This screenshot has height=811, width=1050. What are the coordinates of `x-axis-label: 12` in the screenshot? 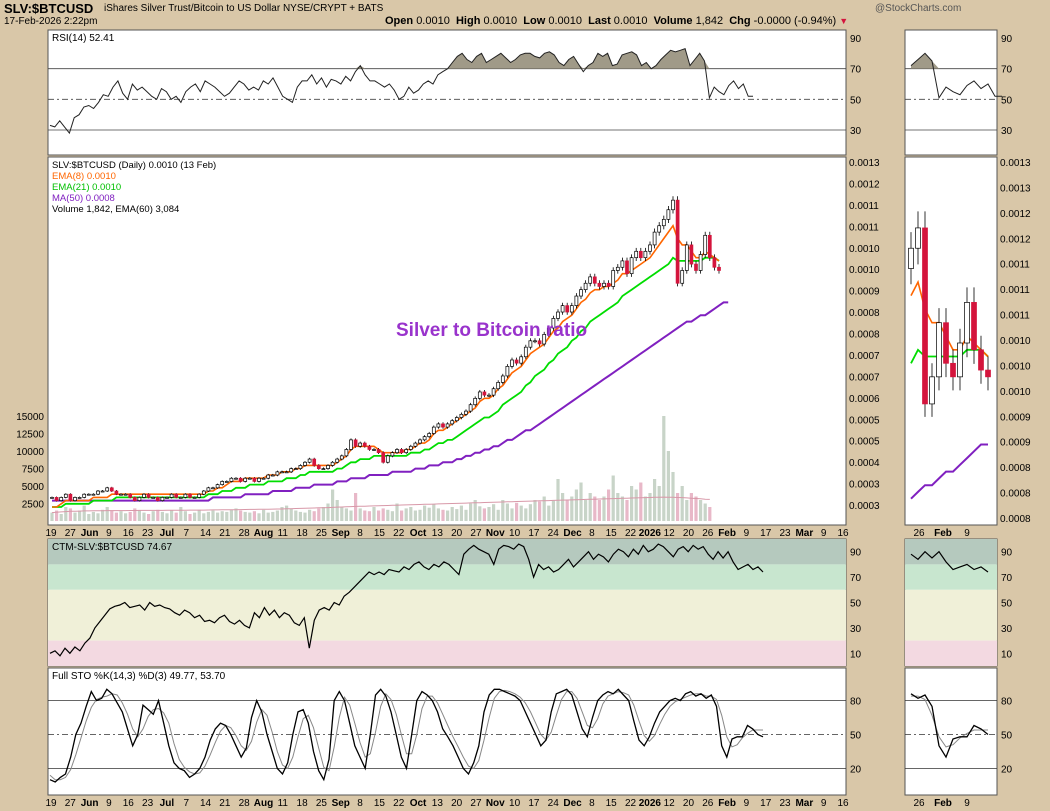 It's located at (670, 533).